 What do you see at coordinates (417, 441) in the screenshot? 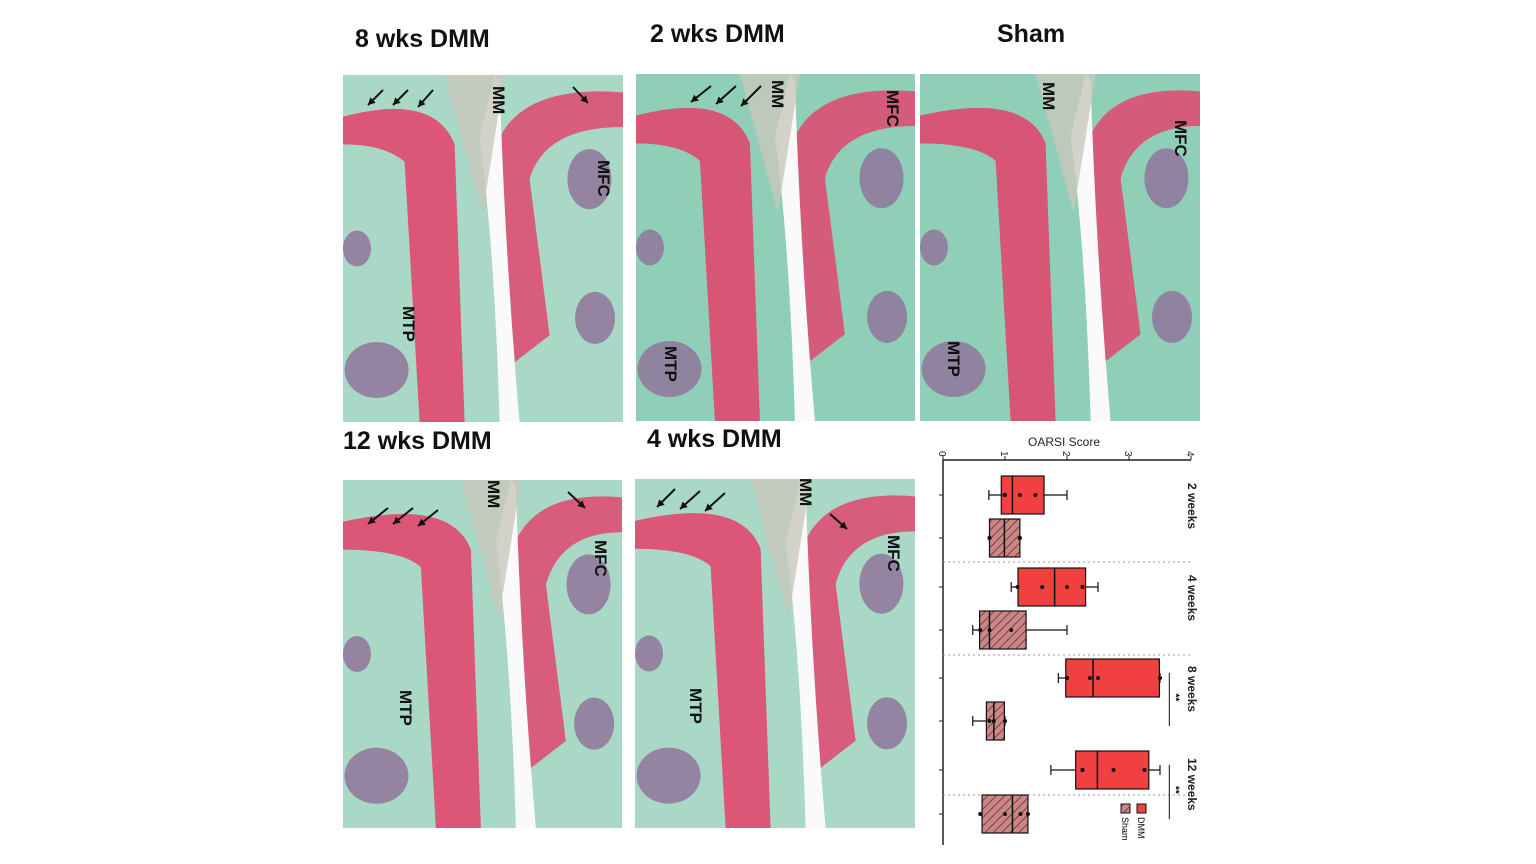
I see `panel-title-12wk: 12 wks DMM` at bounding box center [417, 441].